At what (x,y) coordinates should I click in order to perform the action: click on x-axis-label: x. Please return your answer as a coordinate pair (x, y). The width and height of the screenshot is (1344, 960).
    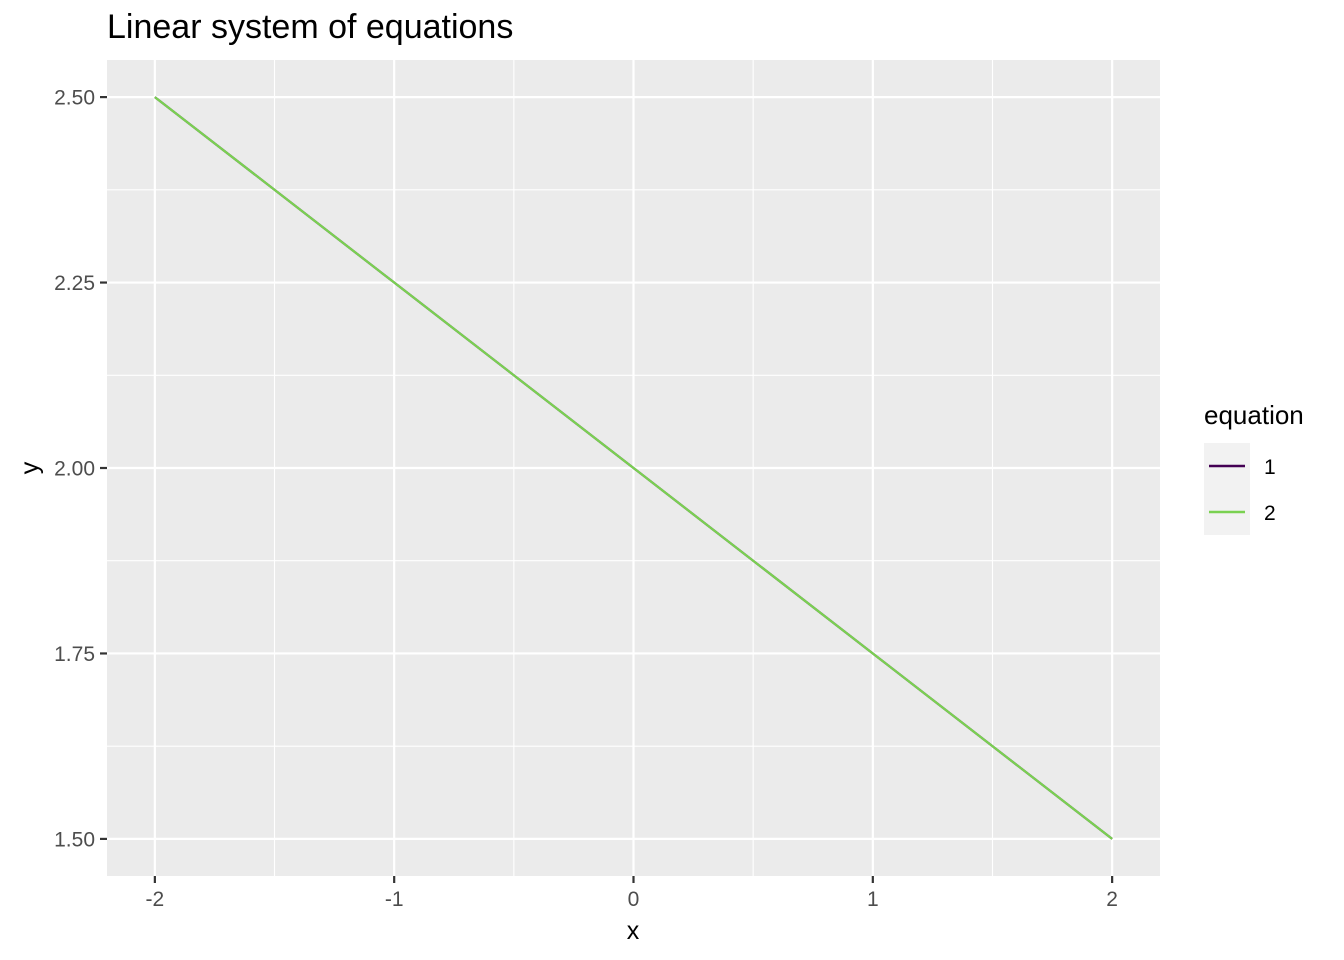
    Looking at the image, I should click on (633, 931).